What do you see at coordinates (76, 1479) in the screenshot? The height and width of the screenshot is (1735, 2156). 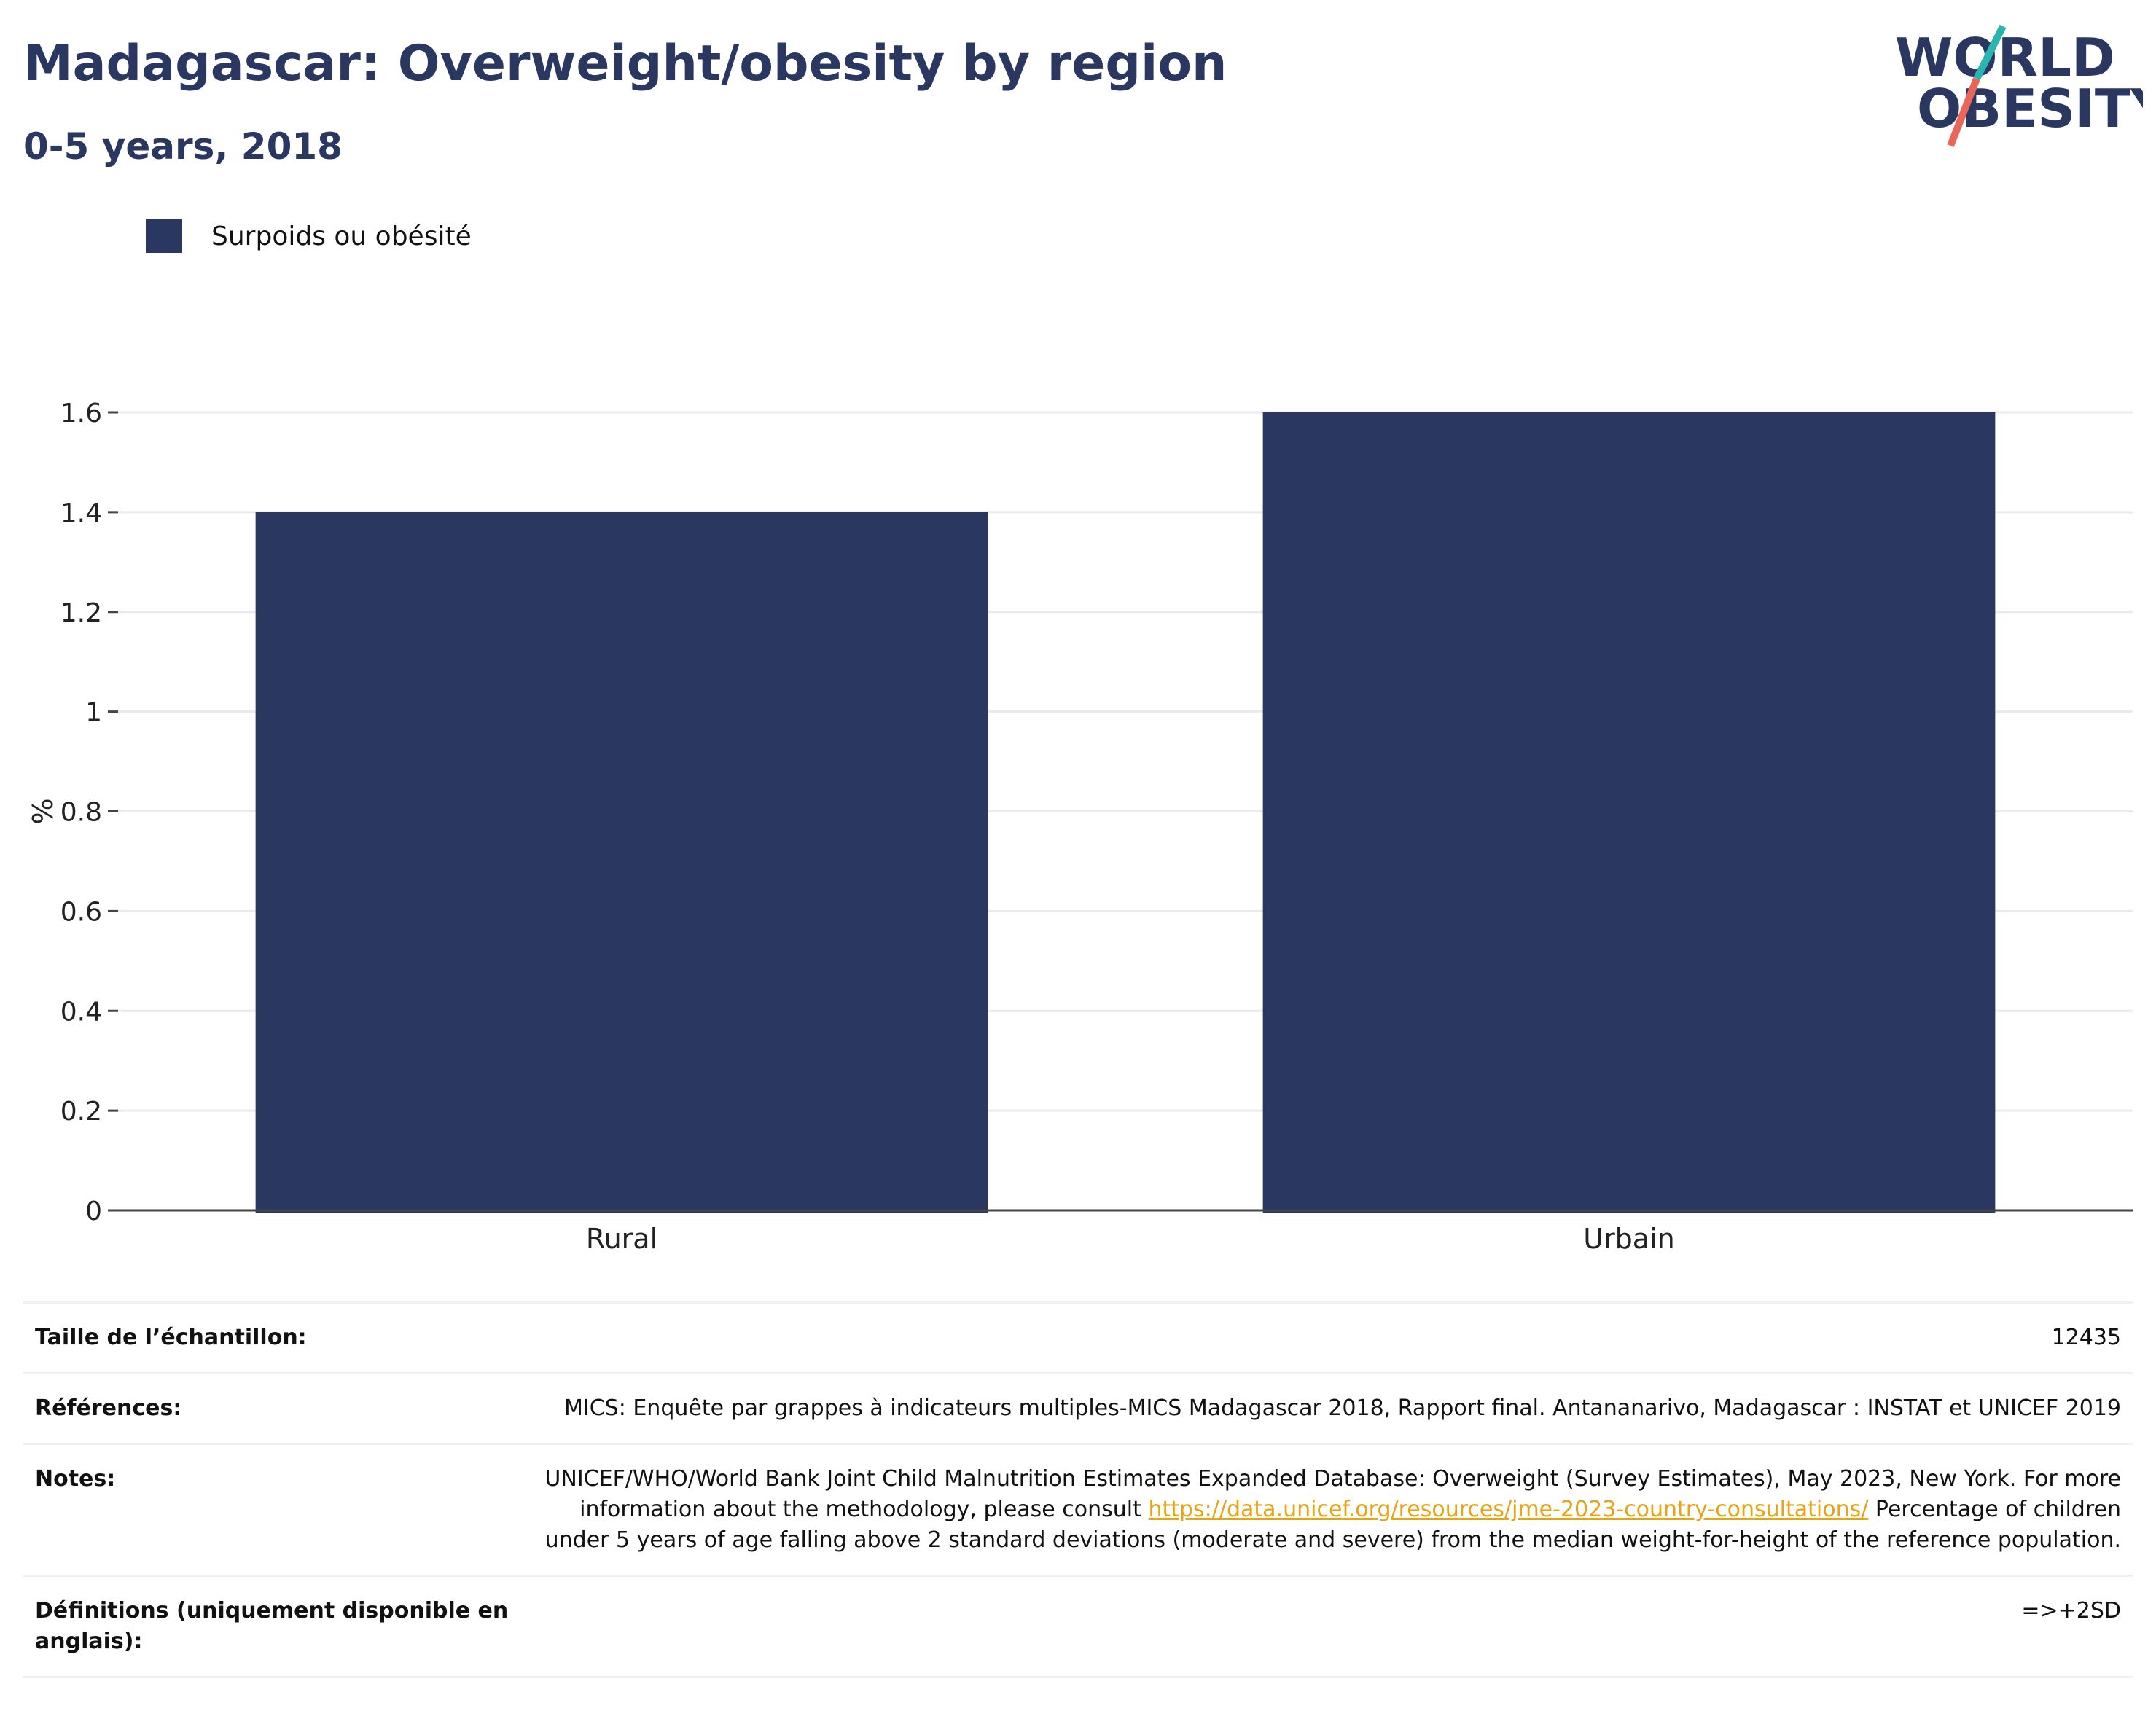 I see `notes-label: Notes:` at bounding box center [76, 1479].